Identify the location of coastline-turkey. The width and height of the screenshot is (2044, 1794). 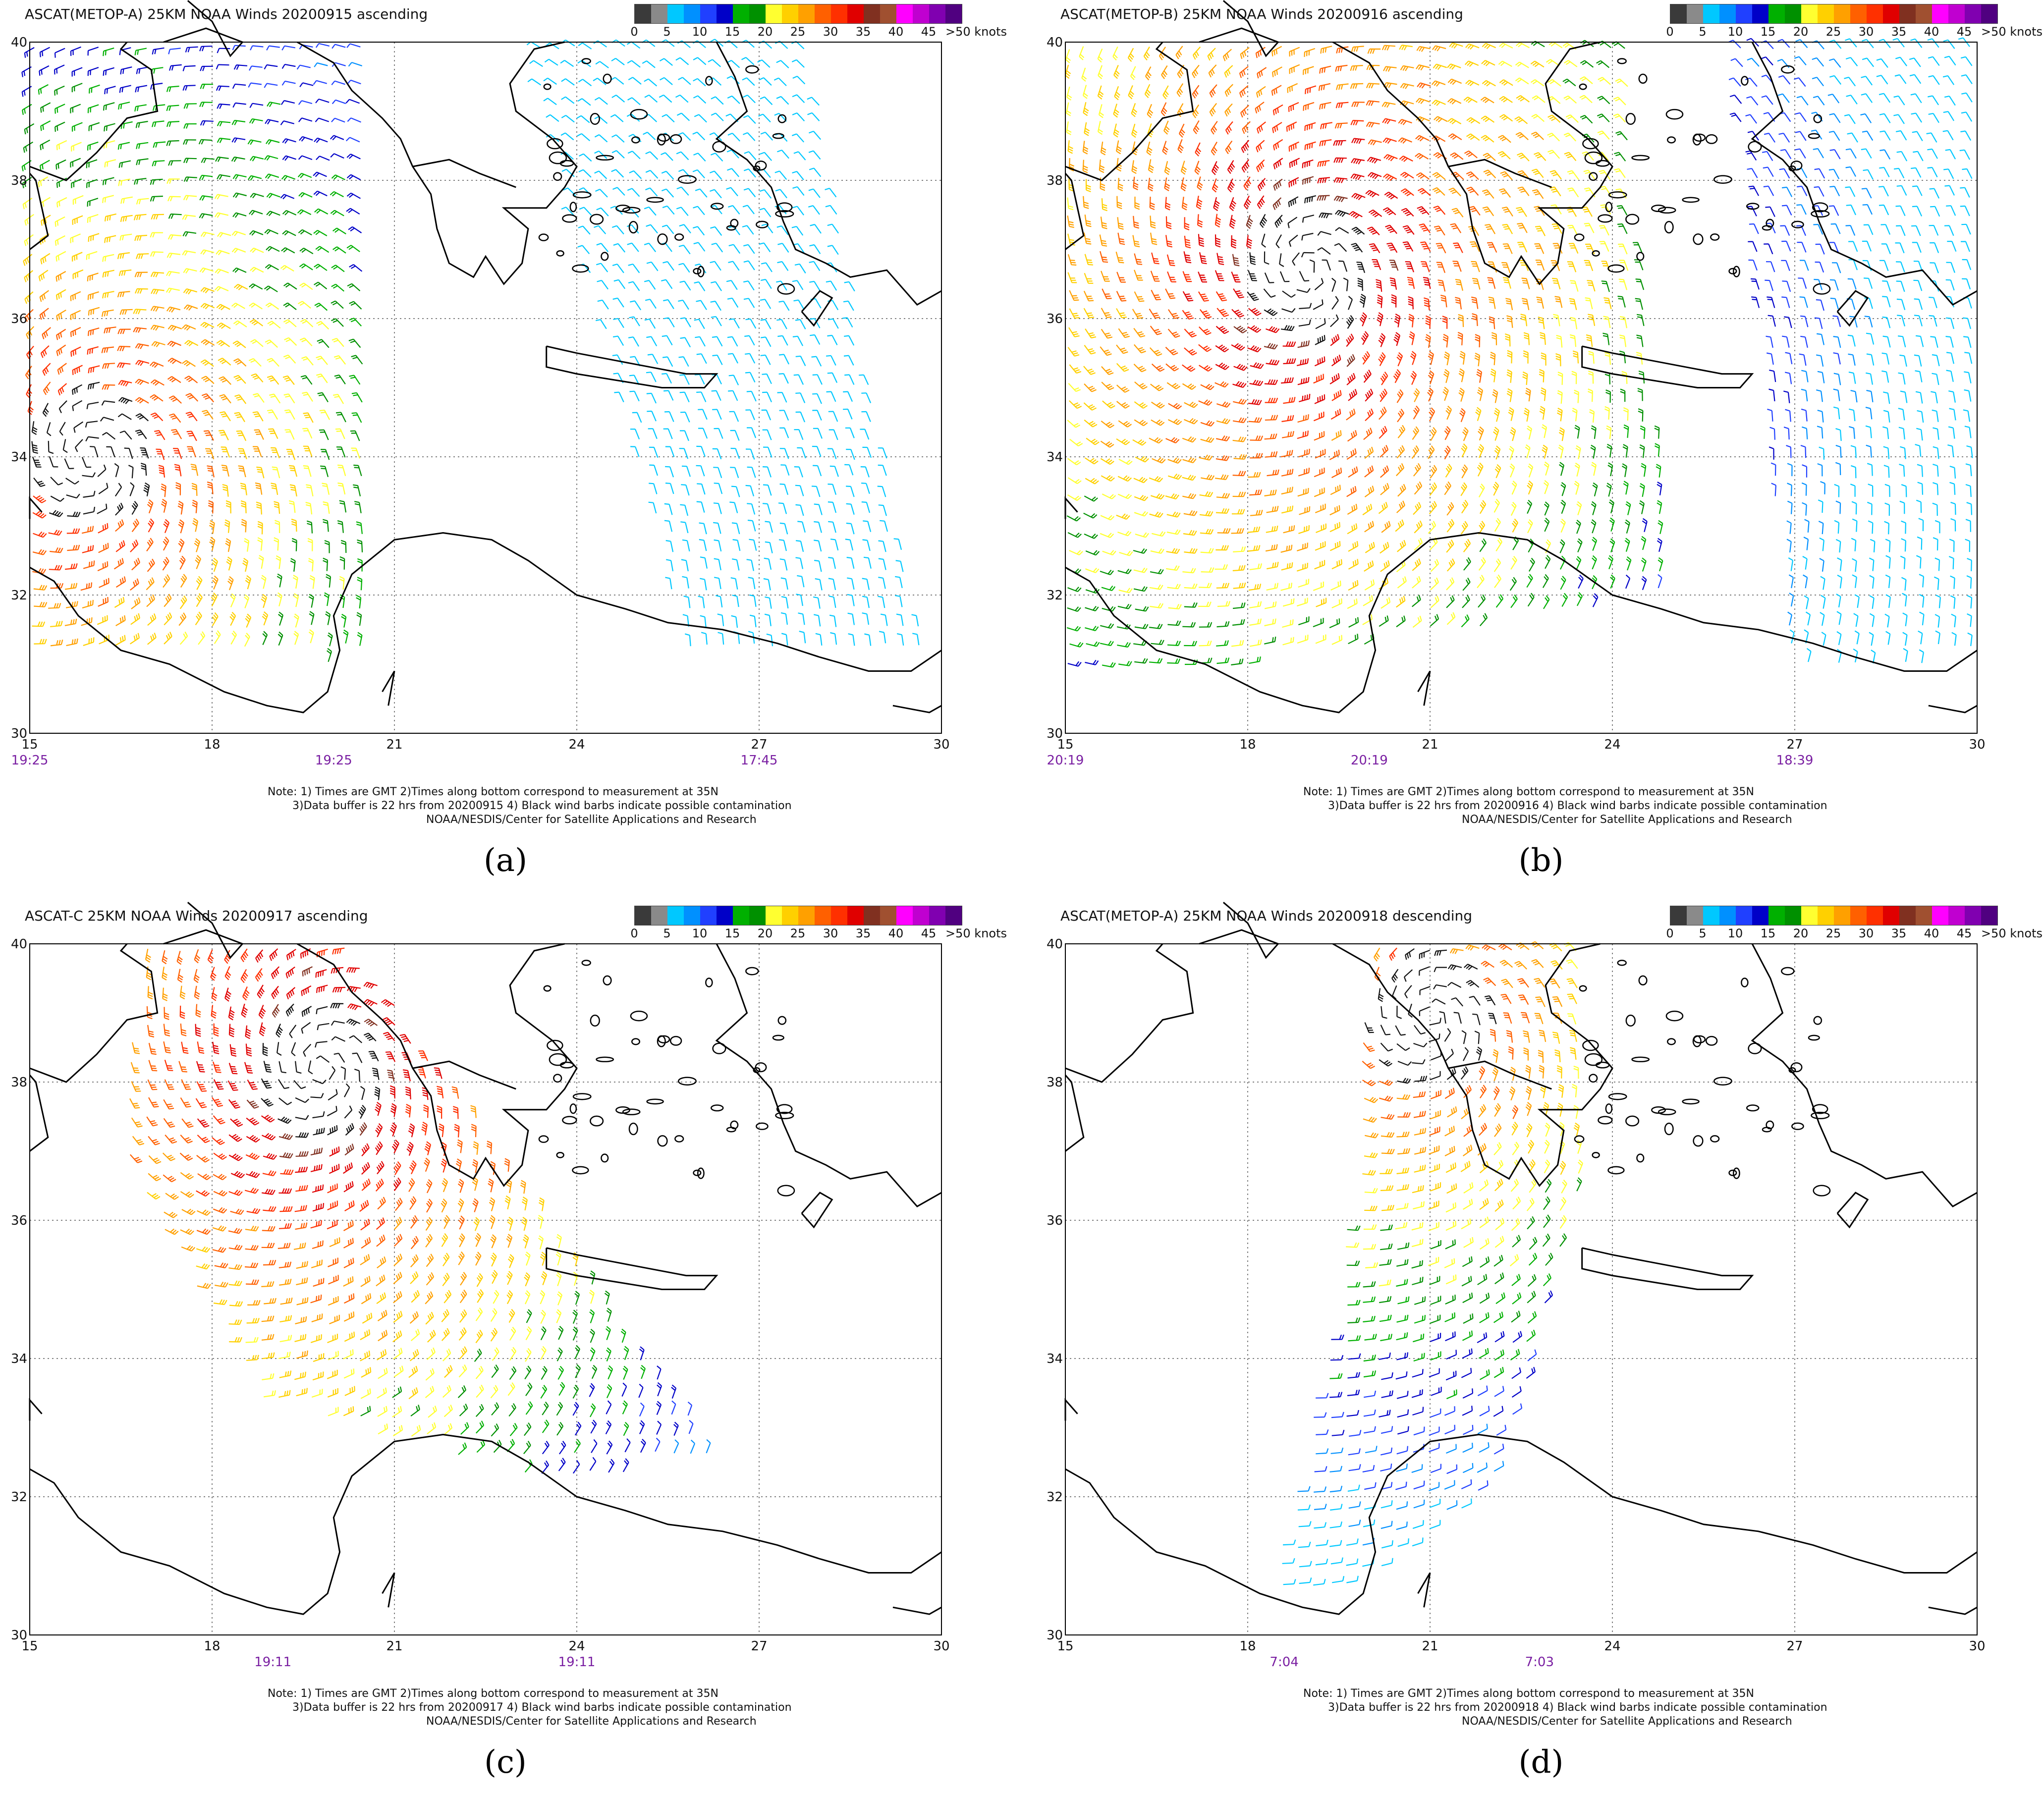
(828, 1075).